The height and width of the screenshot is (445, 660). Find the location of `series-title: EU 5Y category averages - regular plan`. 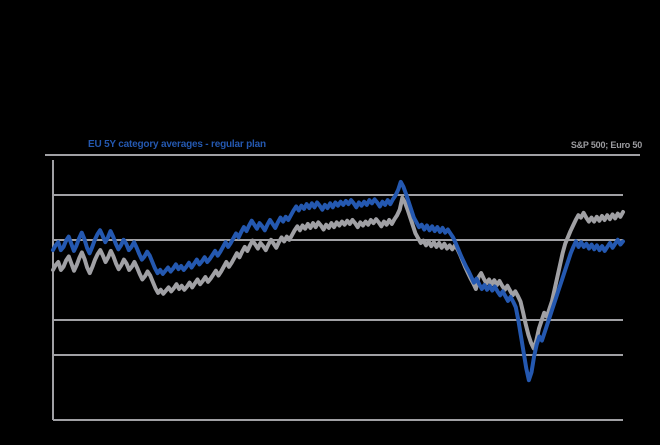

series-title: EU 5Y category averages - regular plan is located at coordinates (177, 144).